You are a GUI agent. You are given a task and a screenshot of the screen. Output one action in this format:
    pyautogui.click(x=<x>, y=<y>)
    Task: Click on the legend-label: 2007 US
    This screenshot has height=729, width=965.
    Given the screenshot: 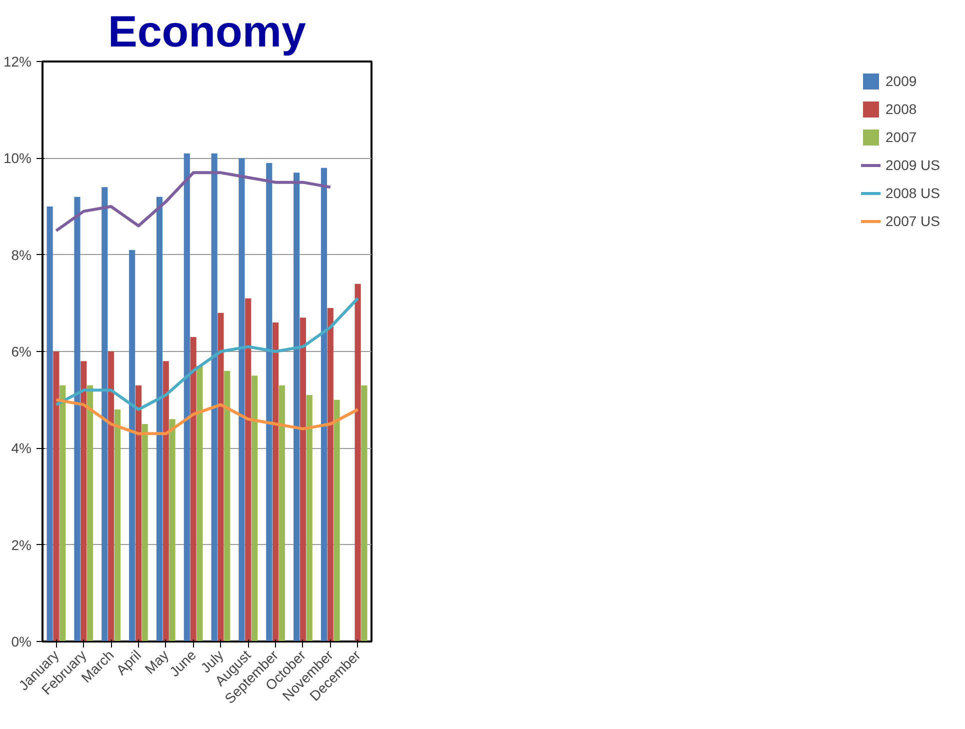 What is the action you would take?
    pyautogui.click(x=913, y=221)
    